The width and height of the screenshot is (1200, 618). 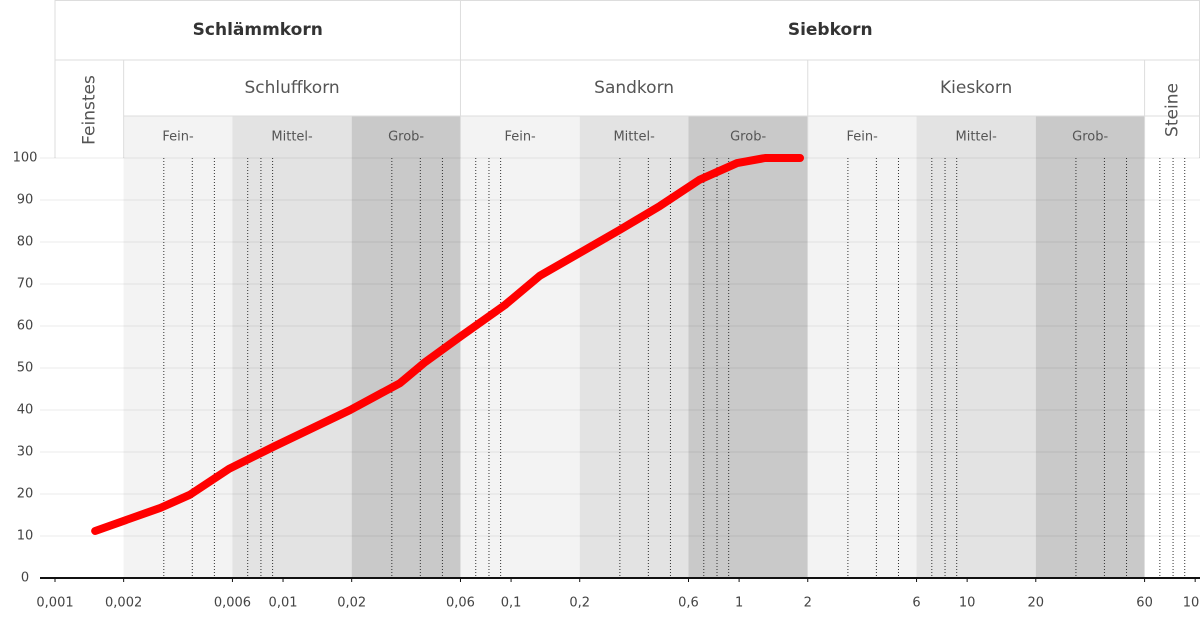 I want to click on x-tick-label: 0,1, so click(x=511, y=603).